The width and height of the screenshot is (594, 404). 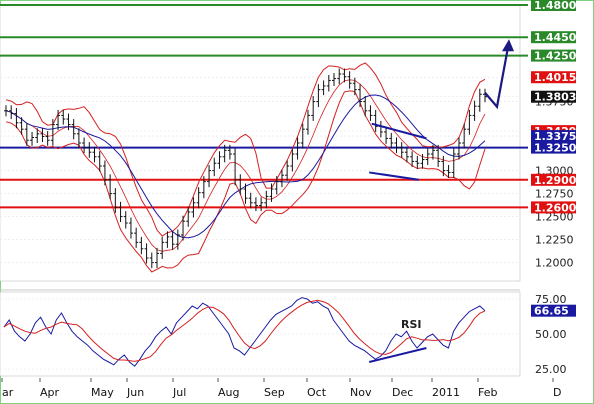 What do you see at coordinates (508, 45) in the screenshot?
I see `projection-arrow-head` at bounding box center [508, 45].